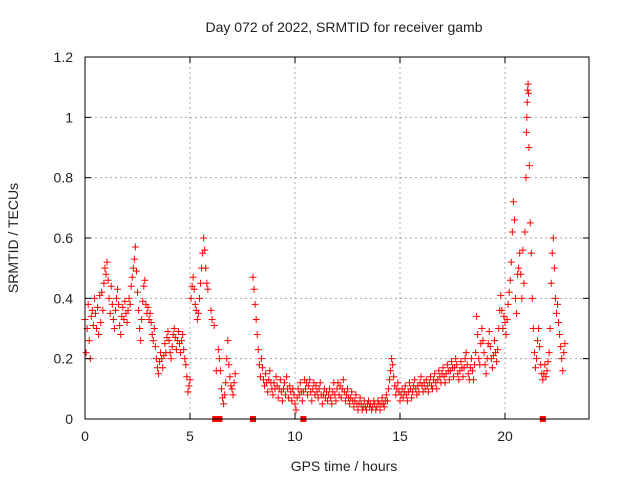 This screenshot has height=480, width=640. Describe the element at coordinates (69, 419) in the screenshot. I see `y-tick-label: 0` at that location.